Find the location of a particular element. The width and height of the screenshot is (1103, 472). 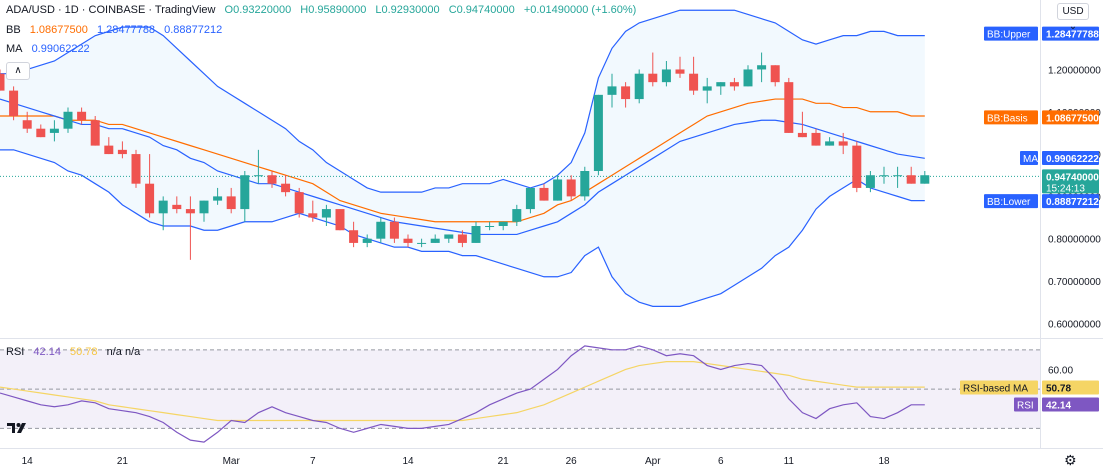

time-tick-label: 7 is located at coordinates (313, 461).